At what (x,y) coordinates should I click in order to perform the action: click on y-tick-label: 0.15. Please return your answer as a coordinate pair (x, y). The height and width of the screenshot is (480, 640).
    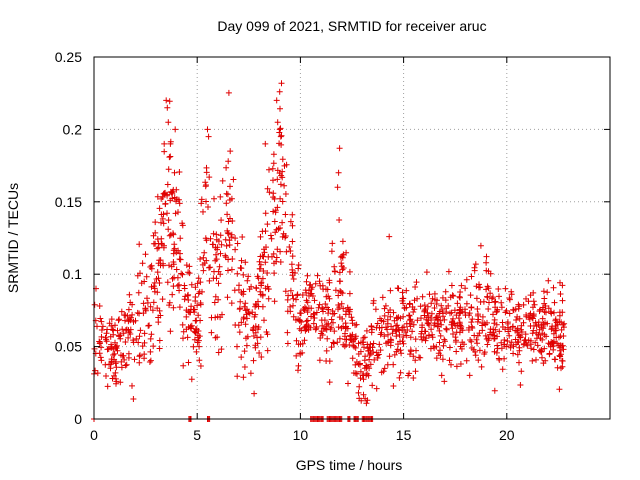
    Looking at the image, I should click on (68, 202).